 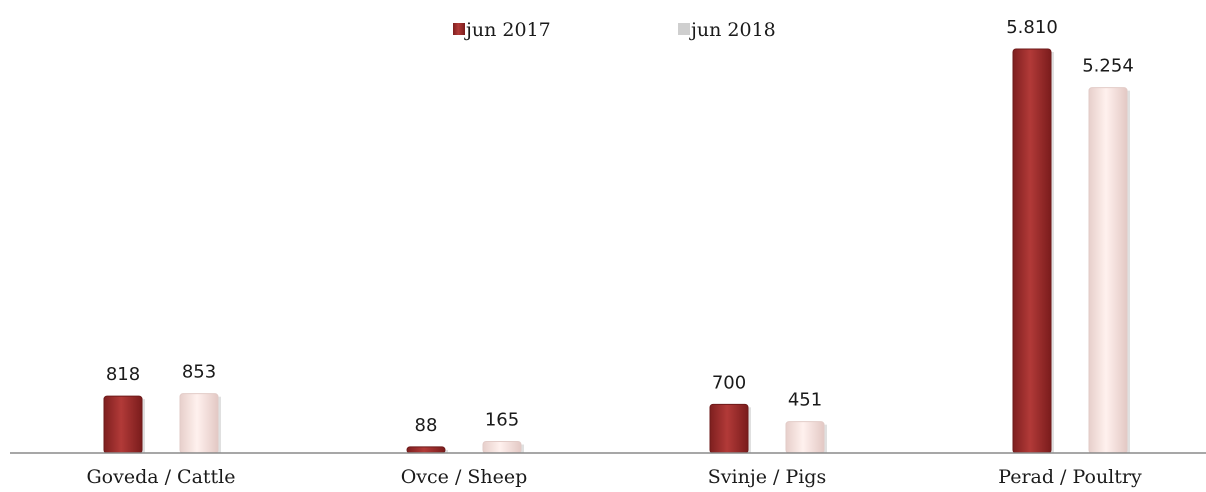 What do you see at coordinates (614, 30) in the screenshot?
I see `legend: jun 2017 jun 2018` at bounding box center [614, 30].